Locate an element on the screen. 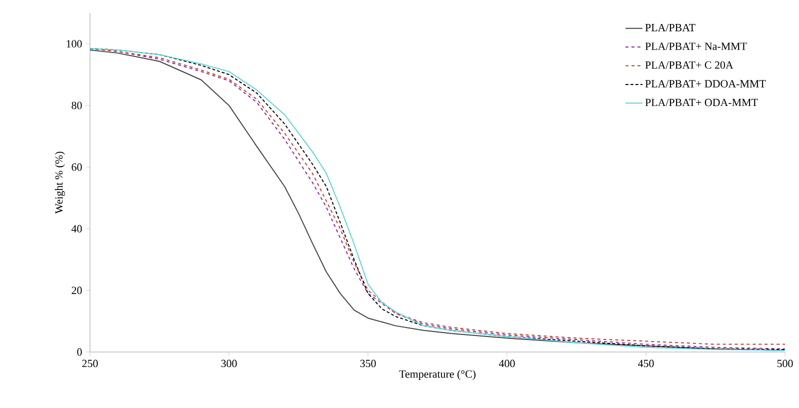 The width and height of the screenshot is (799, 408). x-tick-label: 400 is located at coordinates (507, 364).